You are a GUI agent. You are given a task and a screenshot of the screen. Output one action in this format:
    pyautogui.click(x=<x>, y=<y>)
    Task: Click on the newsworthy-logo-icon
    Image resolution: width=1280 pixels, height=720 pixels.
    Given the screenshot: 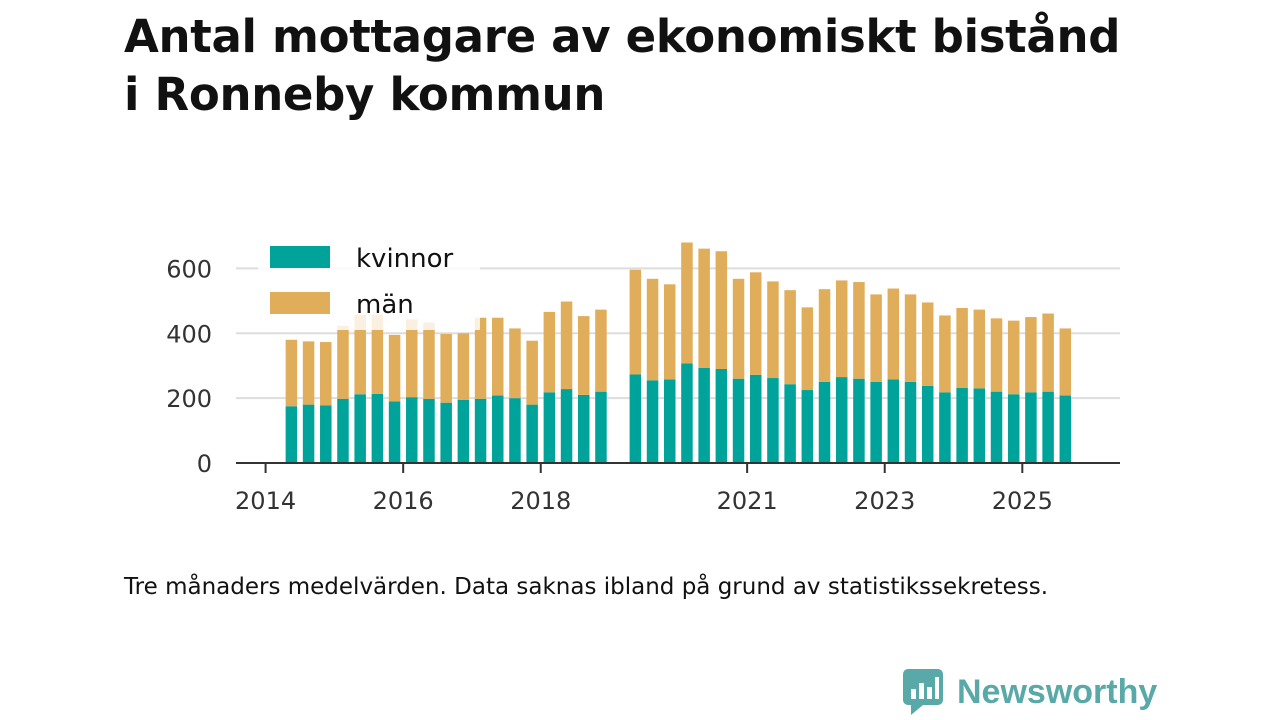 What is the action you would take?
    pyautogui.click(x=923, y=692)
    